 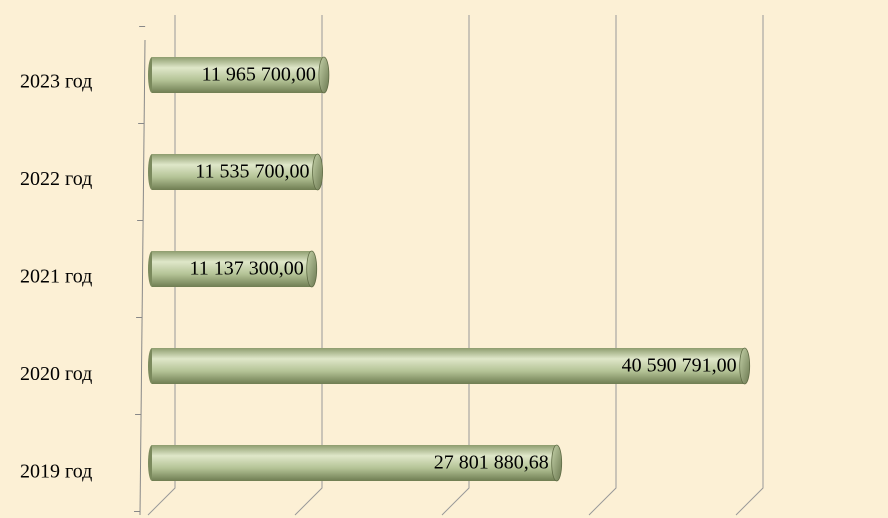 I want to click on y-tick-label: 2022 год, so click(x=56, y=179).